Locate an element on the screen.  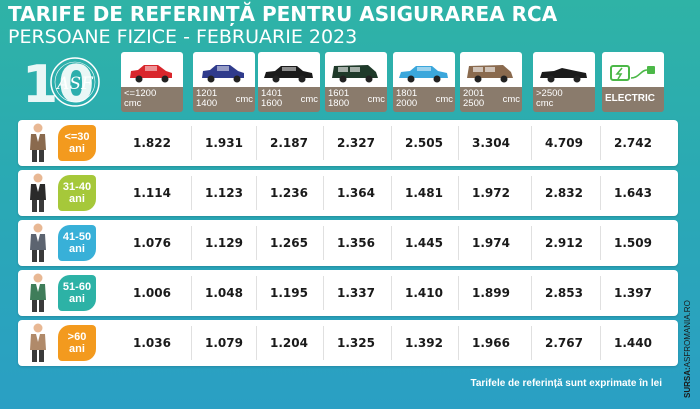
vehicle-column-1: <=1200 cmc is located at coordinates (152, 82).